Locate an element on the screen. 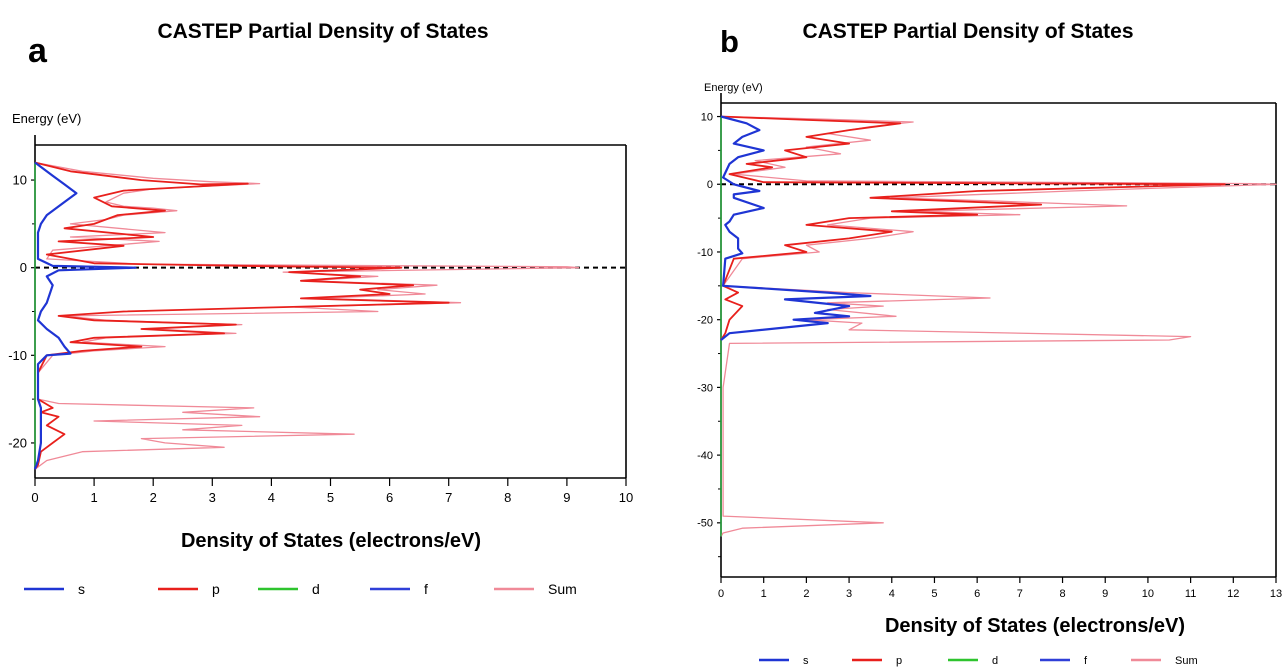 The height and width of the screenshot is (667, 1287). x-tick-label: 11 is located at coordinates (1190, 594).